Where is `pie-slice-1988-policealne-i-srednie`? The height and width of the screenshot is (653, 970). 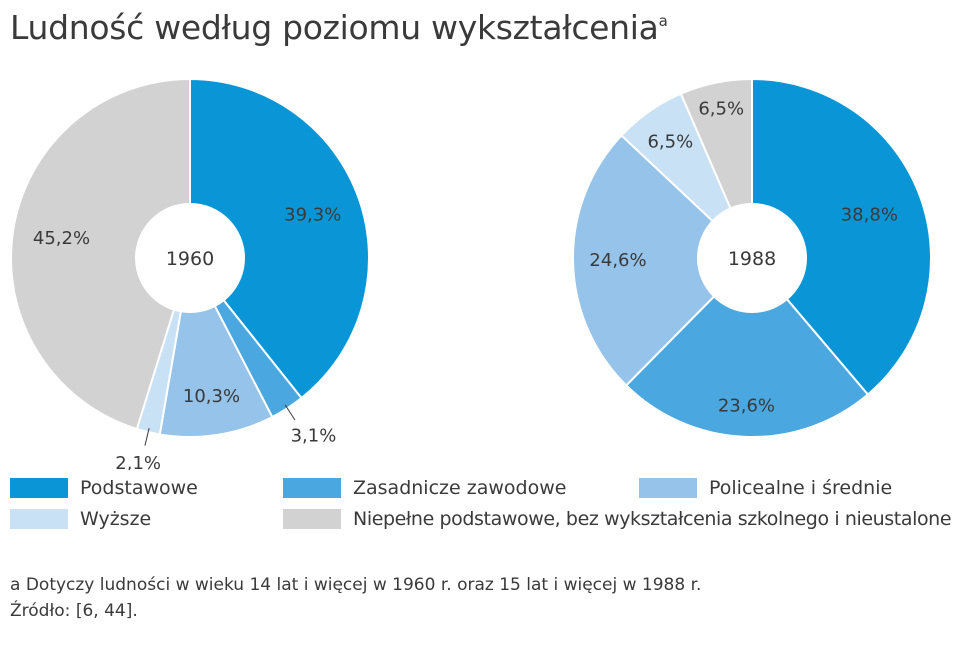
pie-slice-1988-policealne-i-srednie is located at coordinates (663, 260).